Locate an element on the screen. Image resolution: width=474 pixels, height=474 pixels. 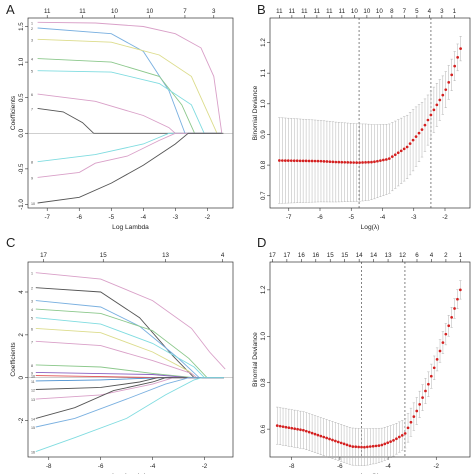
y-tick-label: -2 is located at coordinates (21, 420).